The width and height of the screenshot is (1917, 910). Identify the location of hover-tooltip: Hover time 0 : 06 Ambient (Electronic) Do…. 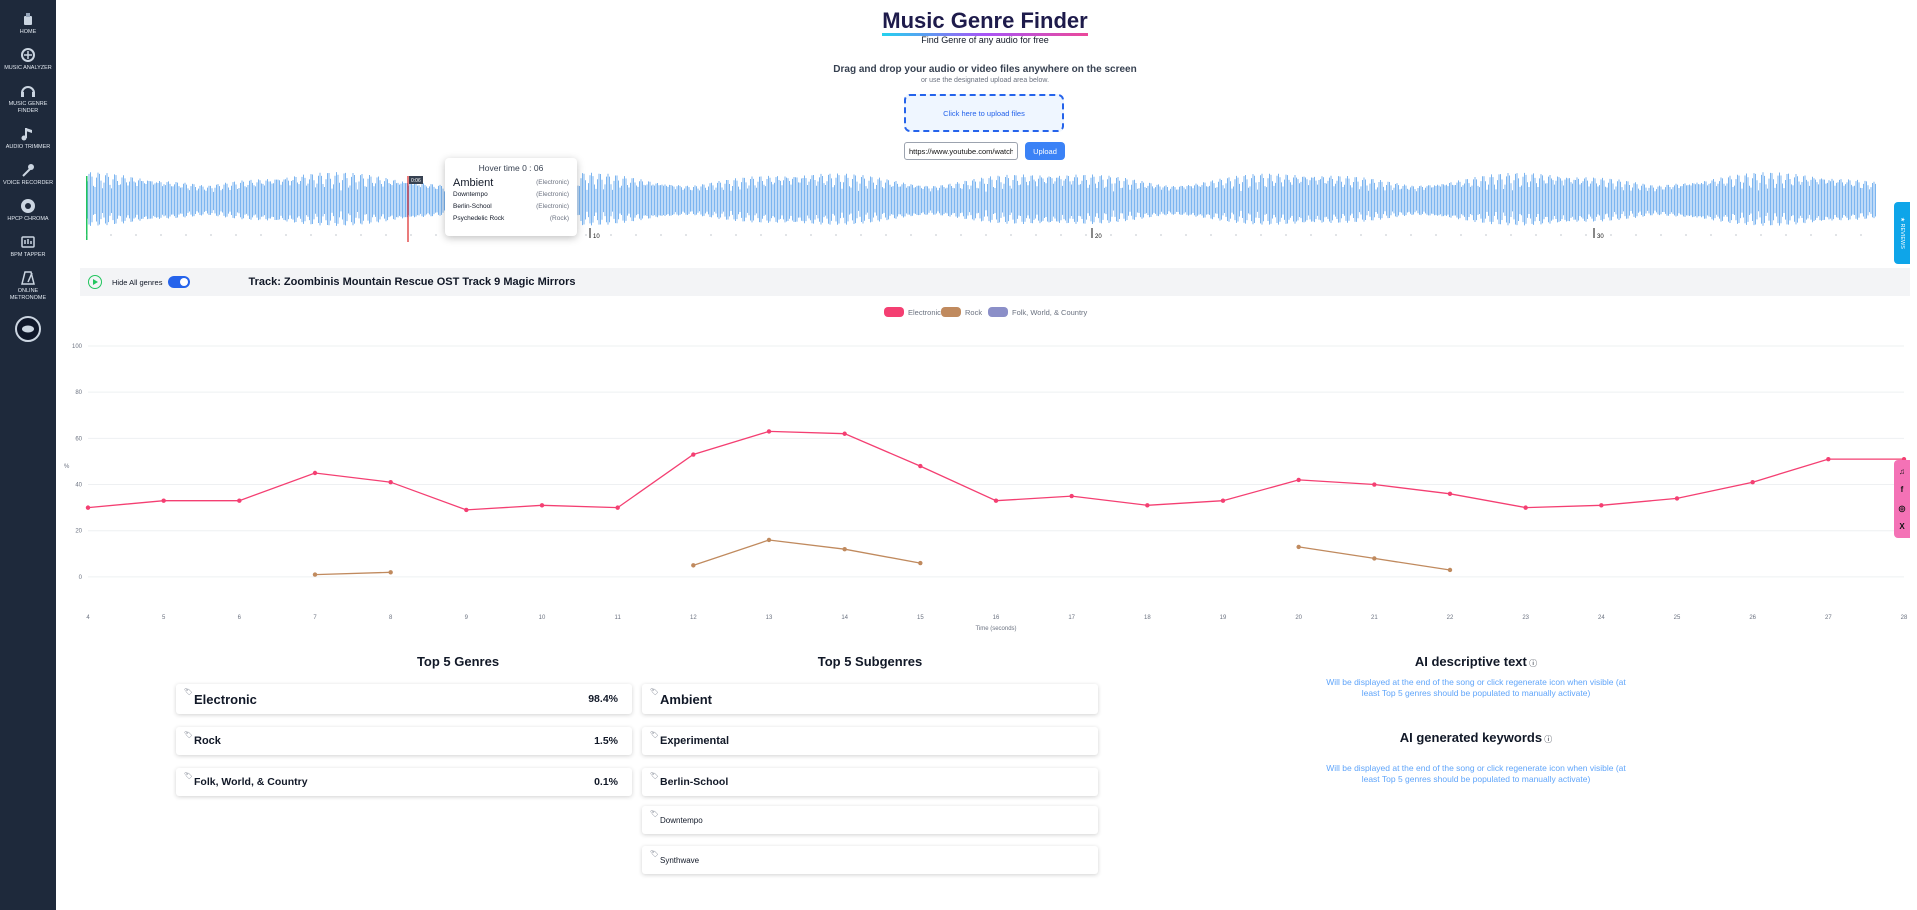
(511, 197).